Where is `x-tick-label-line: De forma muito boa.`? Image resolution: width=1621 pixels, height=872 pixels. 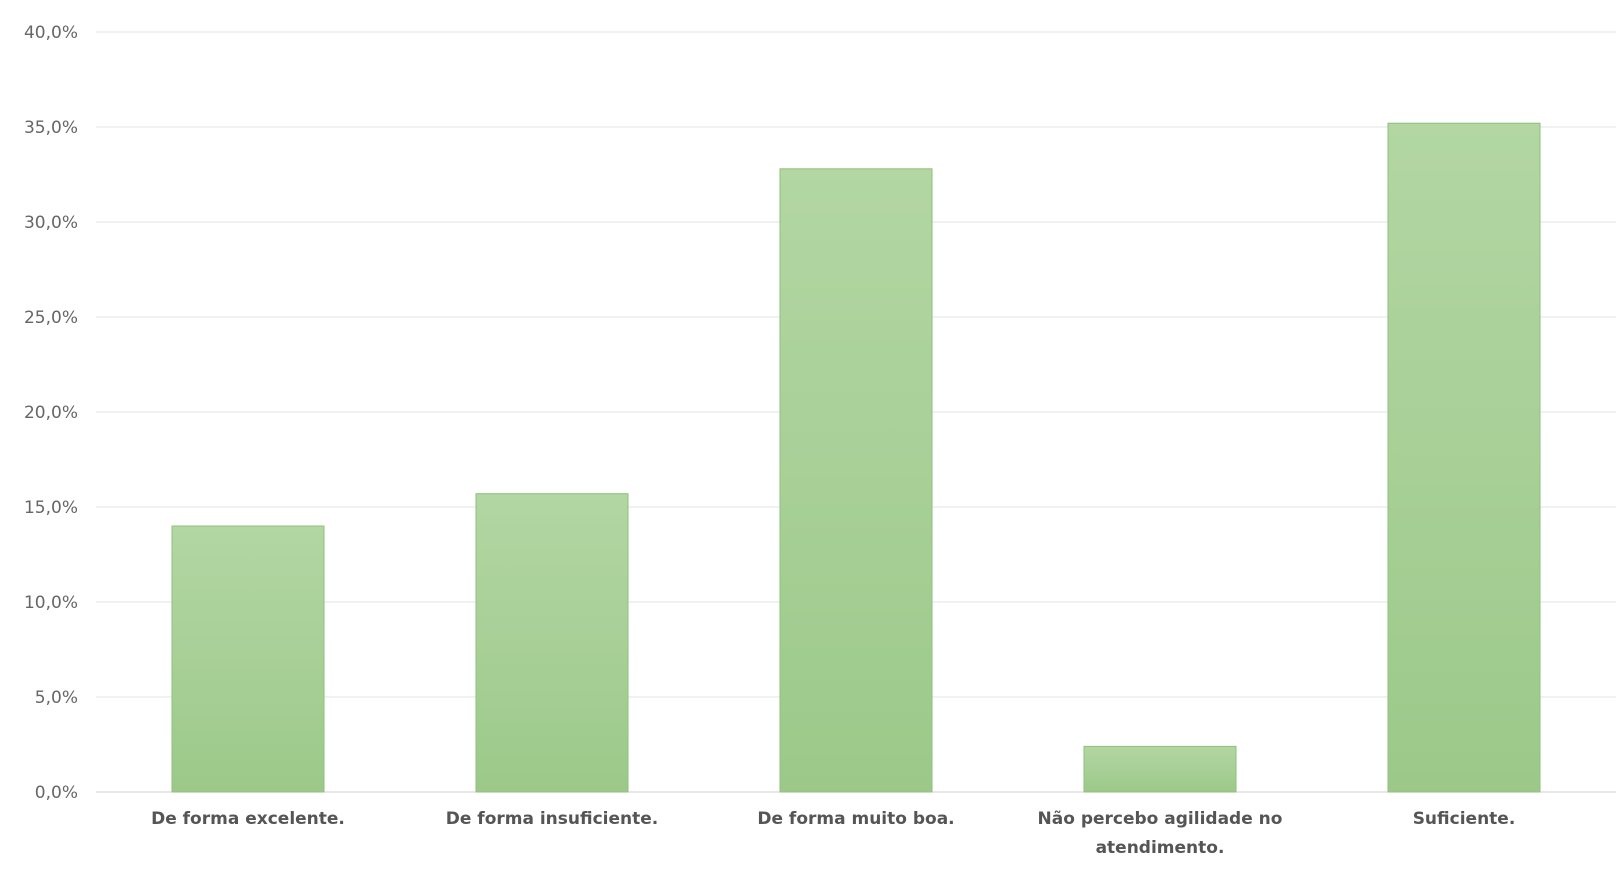
x-tick-label-line: De forma muito boa. is located at coordinates (855, 819).